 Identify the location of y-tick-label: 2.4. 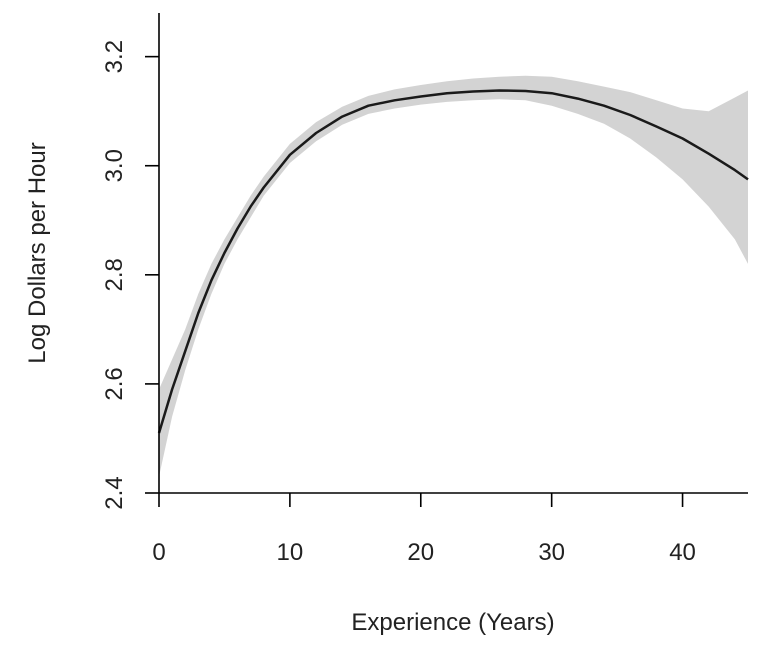
(114, 492).